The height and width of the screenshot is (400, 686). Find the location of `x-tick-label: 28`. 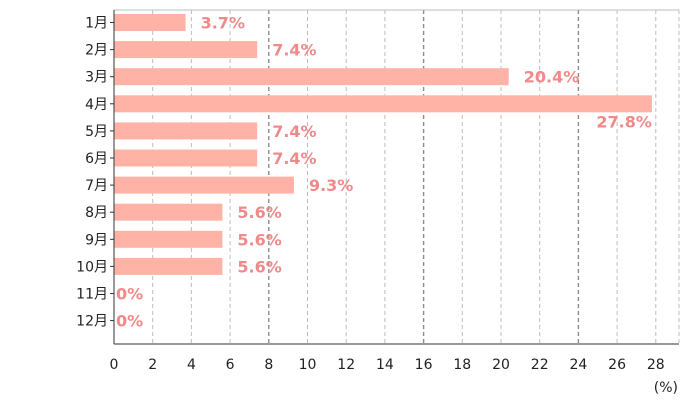

x-tick-label: 28 is located at coordinates (656, 365).